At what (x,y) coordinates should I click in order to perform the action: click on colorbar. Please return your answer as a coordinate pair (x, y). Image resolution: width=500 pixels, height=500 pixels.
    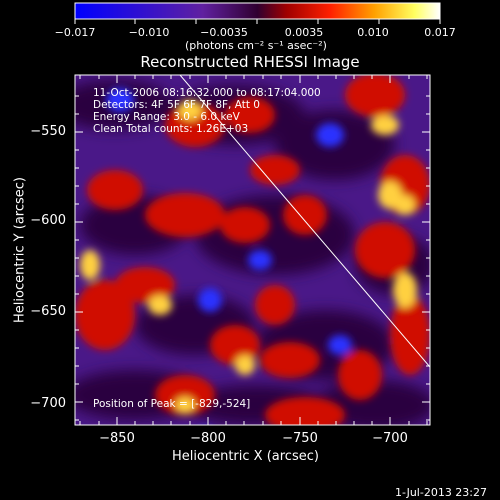
    Looking at the image, I should click on (257, 13).